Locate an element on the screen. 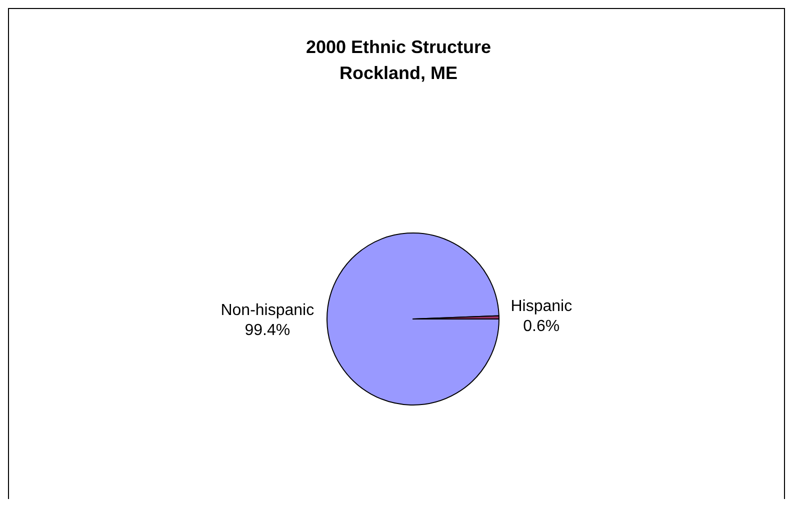  data-label: 99.4% is located at coordinates (267, 330).